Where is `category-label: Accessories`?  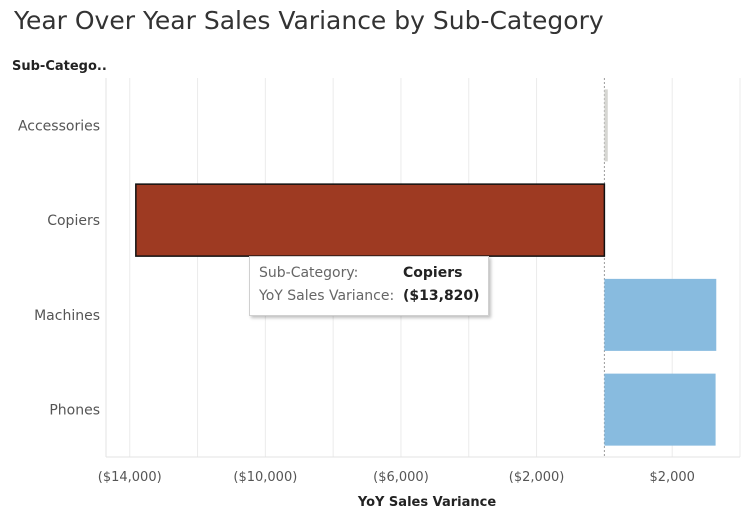 category-label: Accessories is located at coordinates (59, 126).